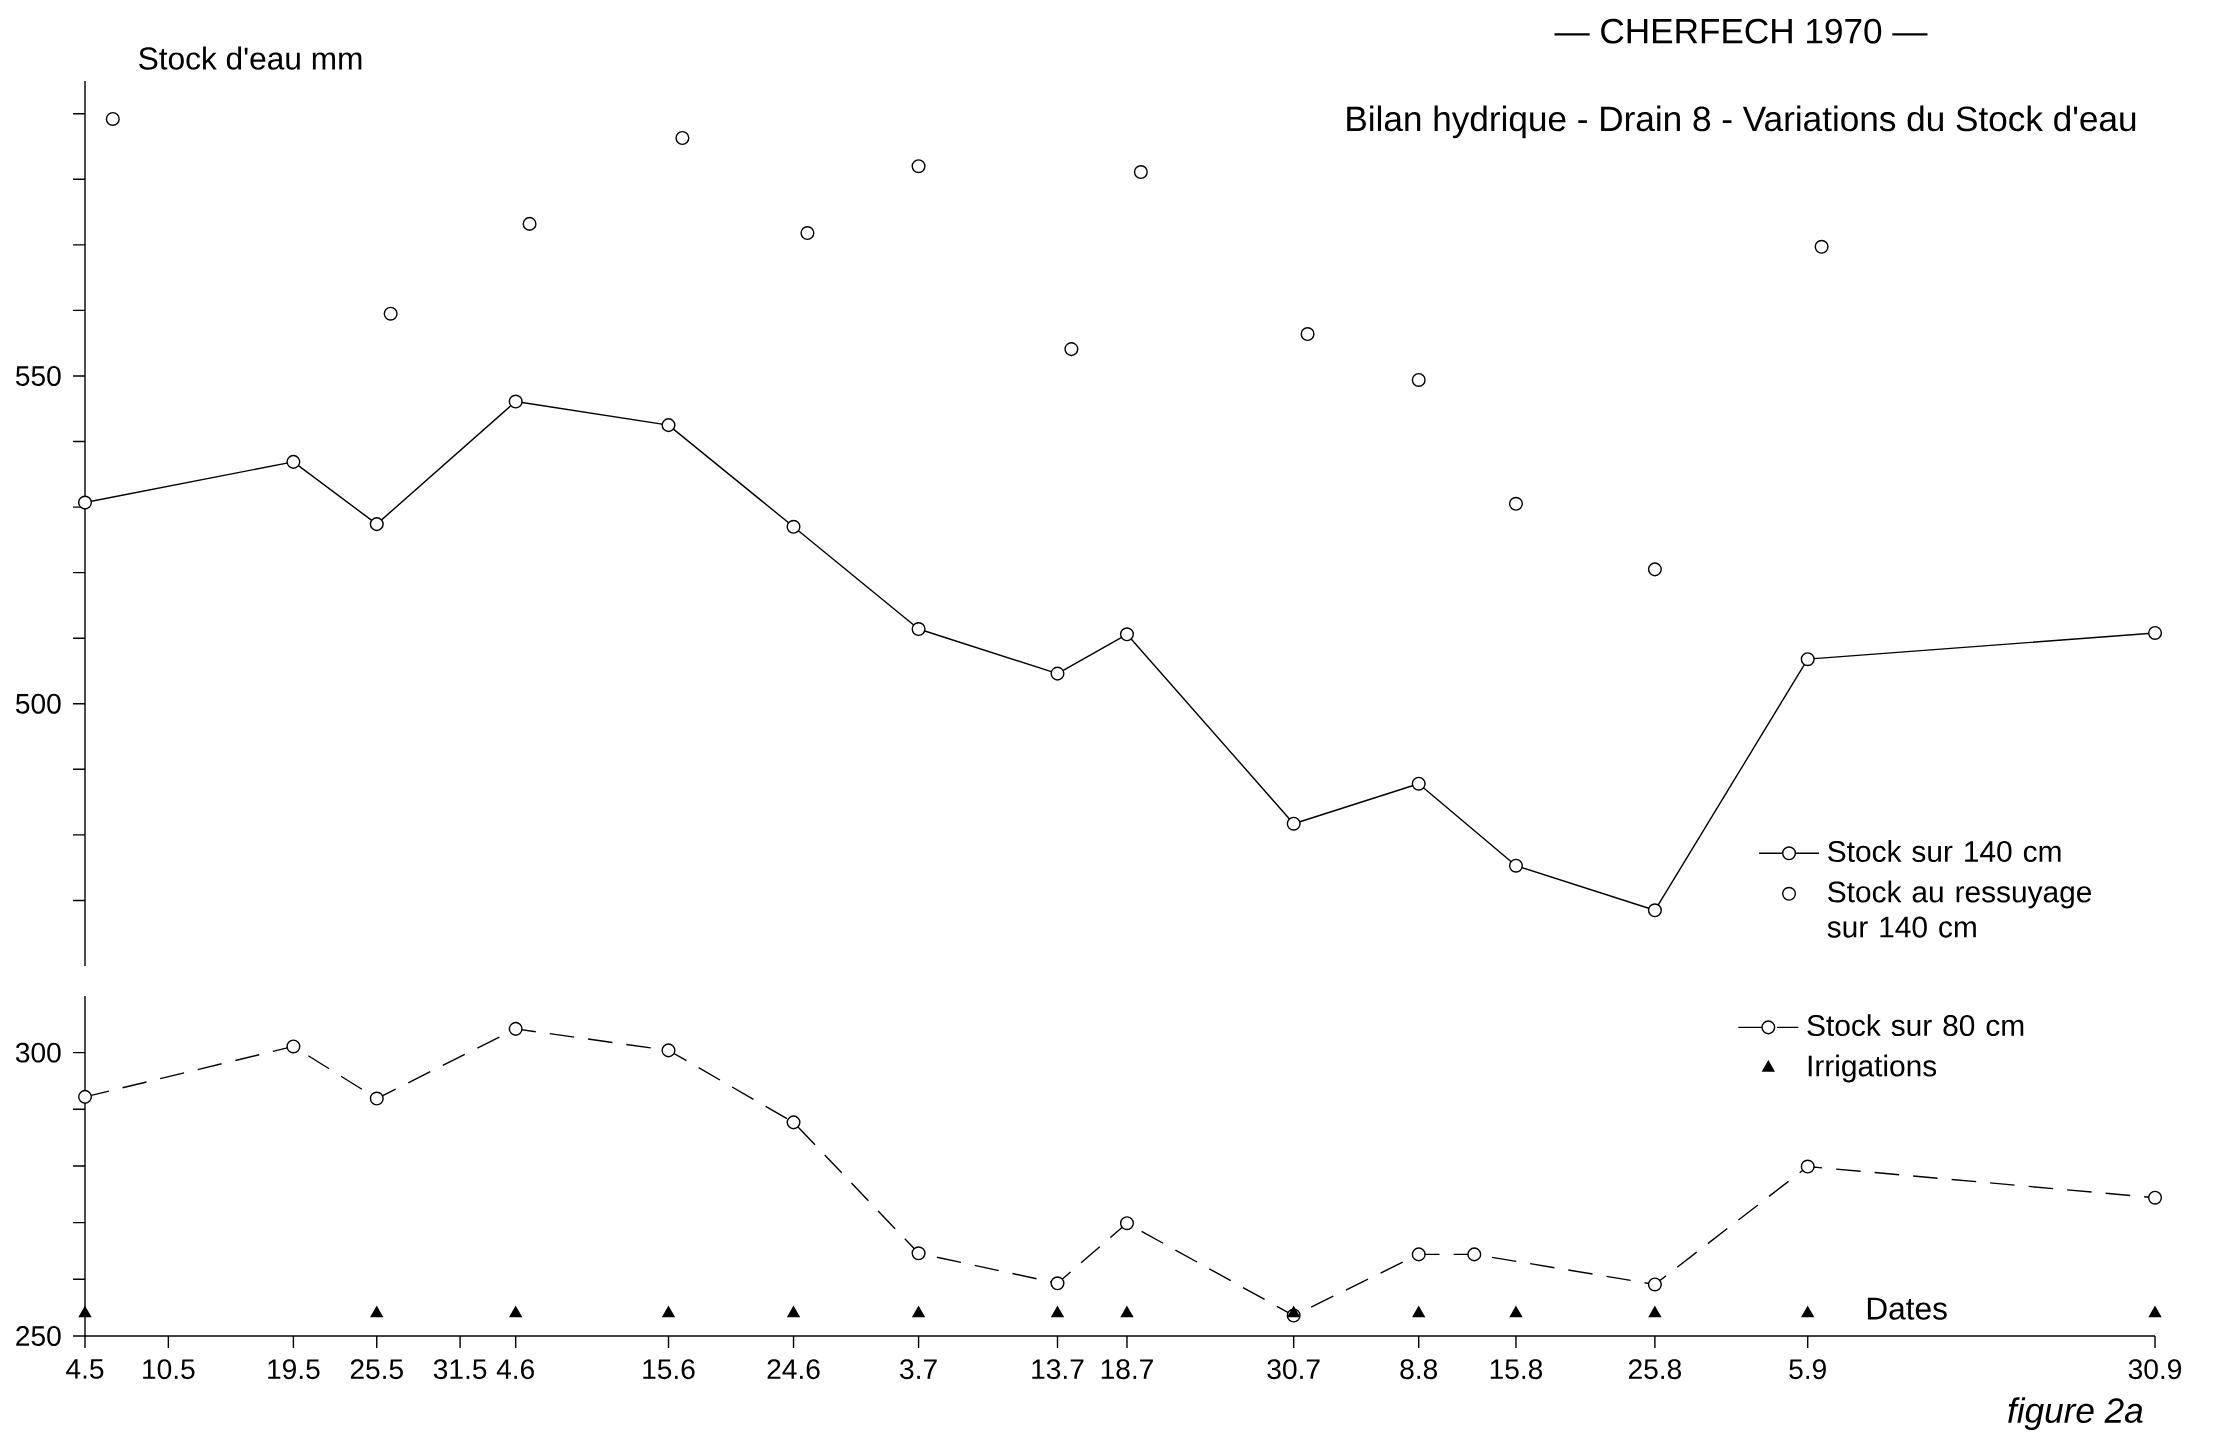  I want to click on y-axis-title: Stock d'eau mm, so click(250, 58).